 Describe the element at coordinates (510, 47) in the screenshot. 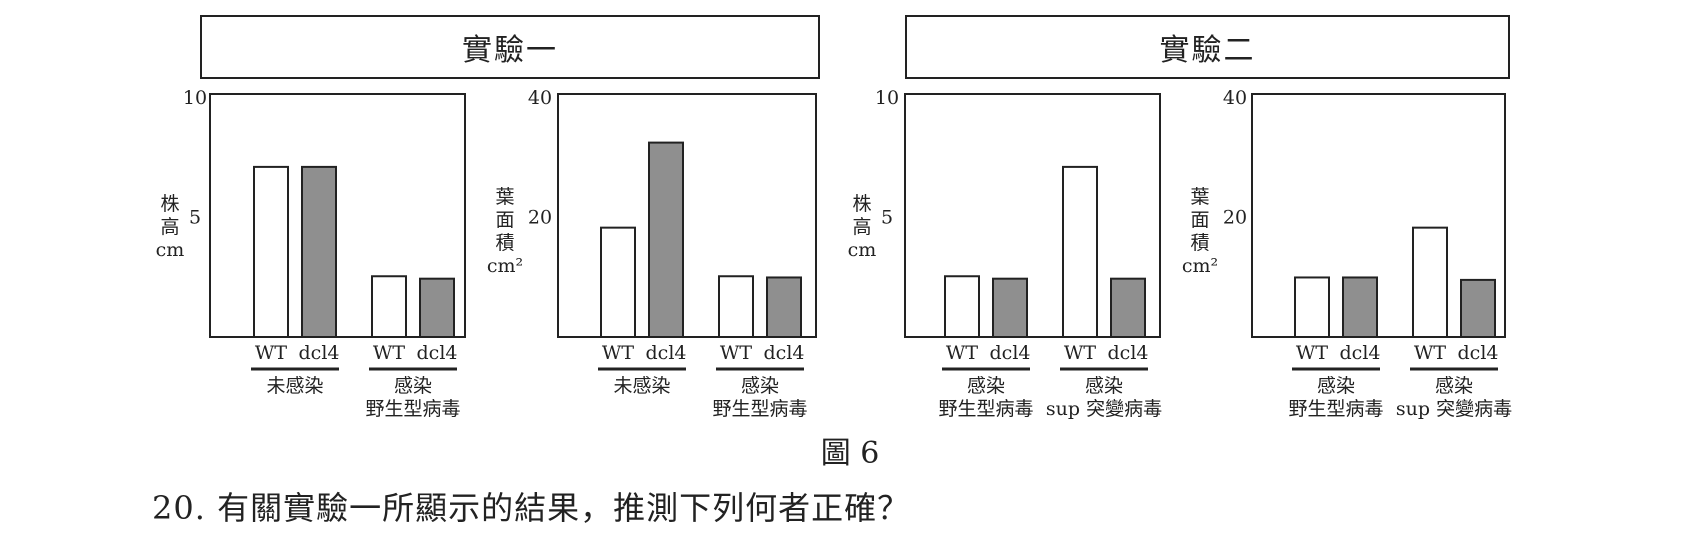

I see `experiment-1-title: 實驗一` at that location.